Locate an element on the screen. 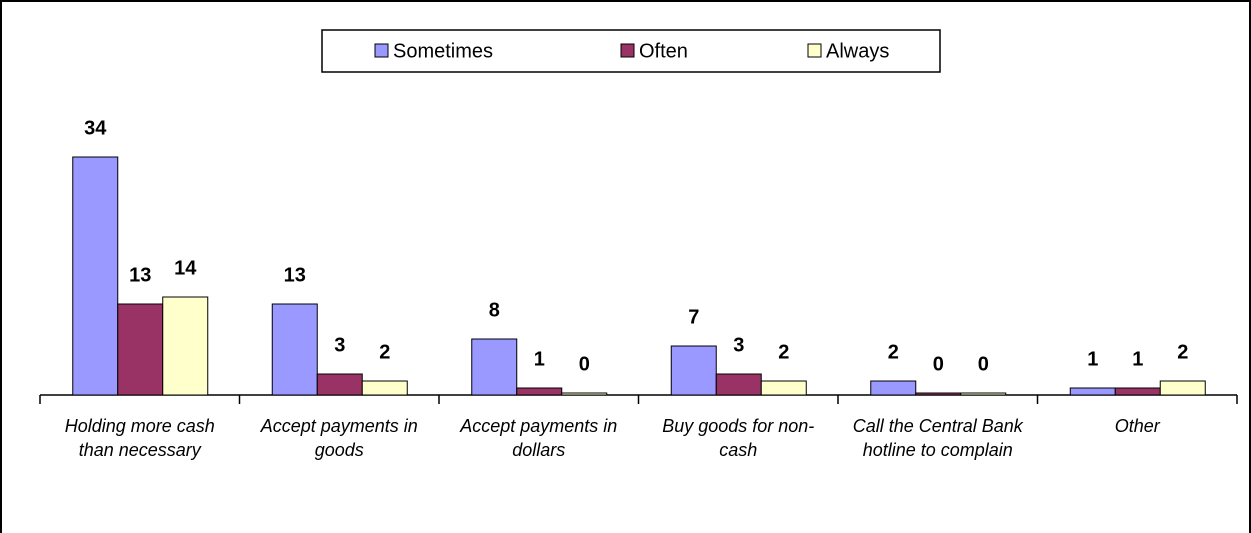  value-label: 34 is located at coordinates (95, 128).